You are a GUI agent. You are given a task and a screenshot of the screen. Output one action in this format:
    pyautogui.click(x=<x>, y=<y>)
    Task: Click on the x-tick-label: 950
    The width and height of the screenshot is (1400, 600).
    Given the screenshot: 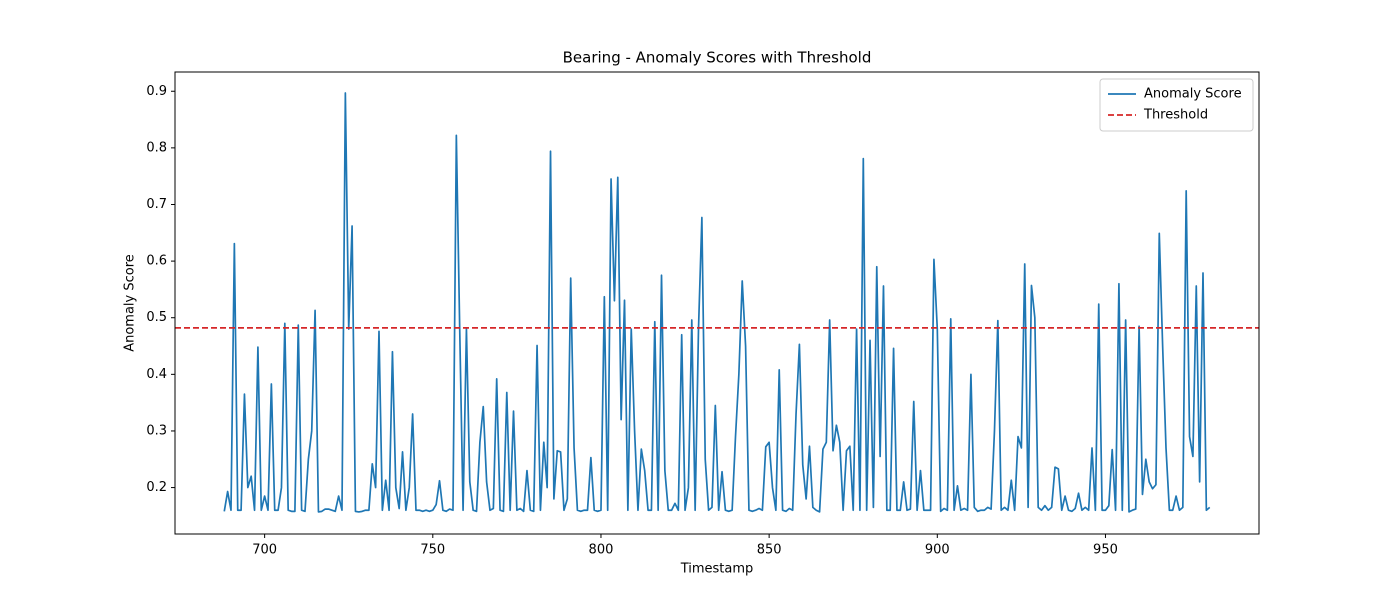 What is the action you would take?
    pyautogui.click(x=1105, y=550)
    